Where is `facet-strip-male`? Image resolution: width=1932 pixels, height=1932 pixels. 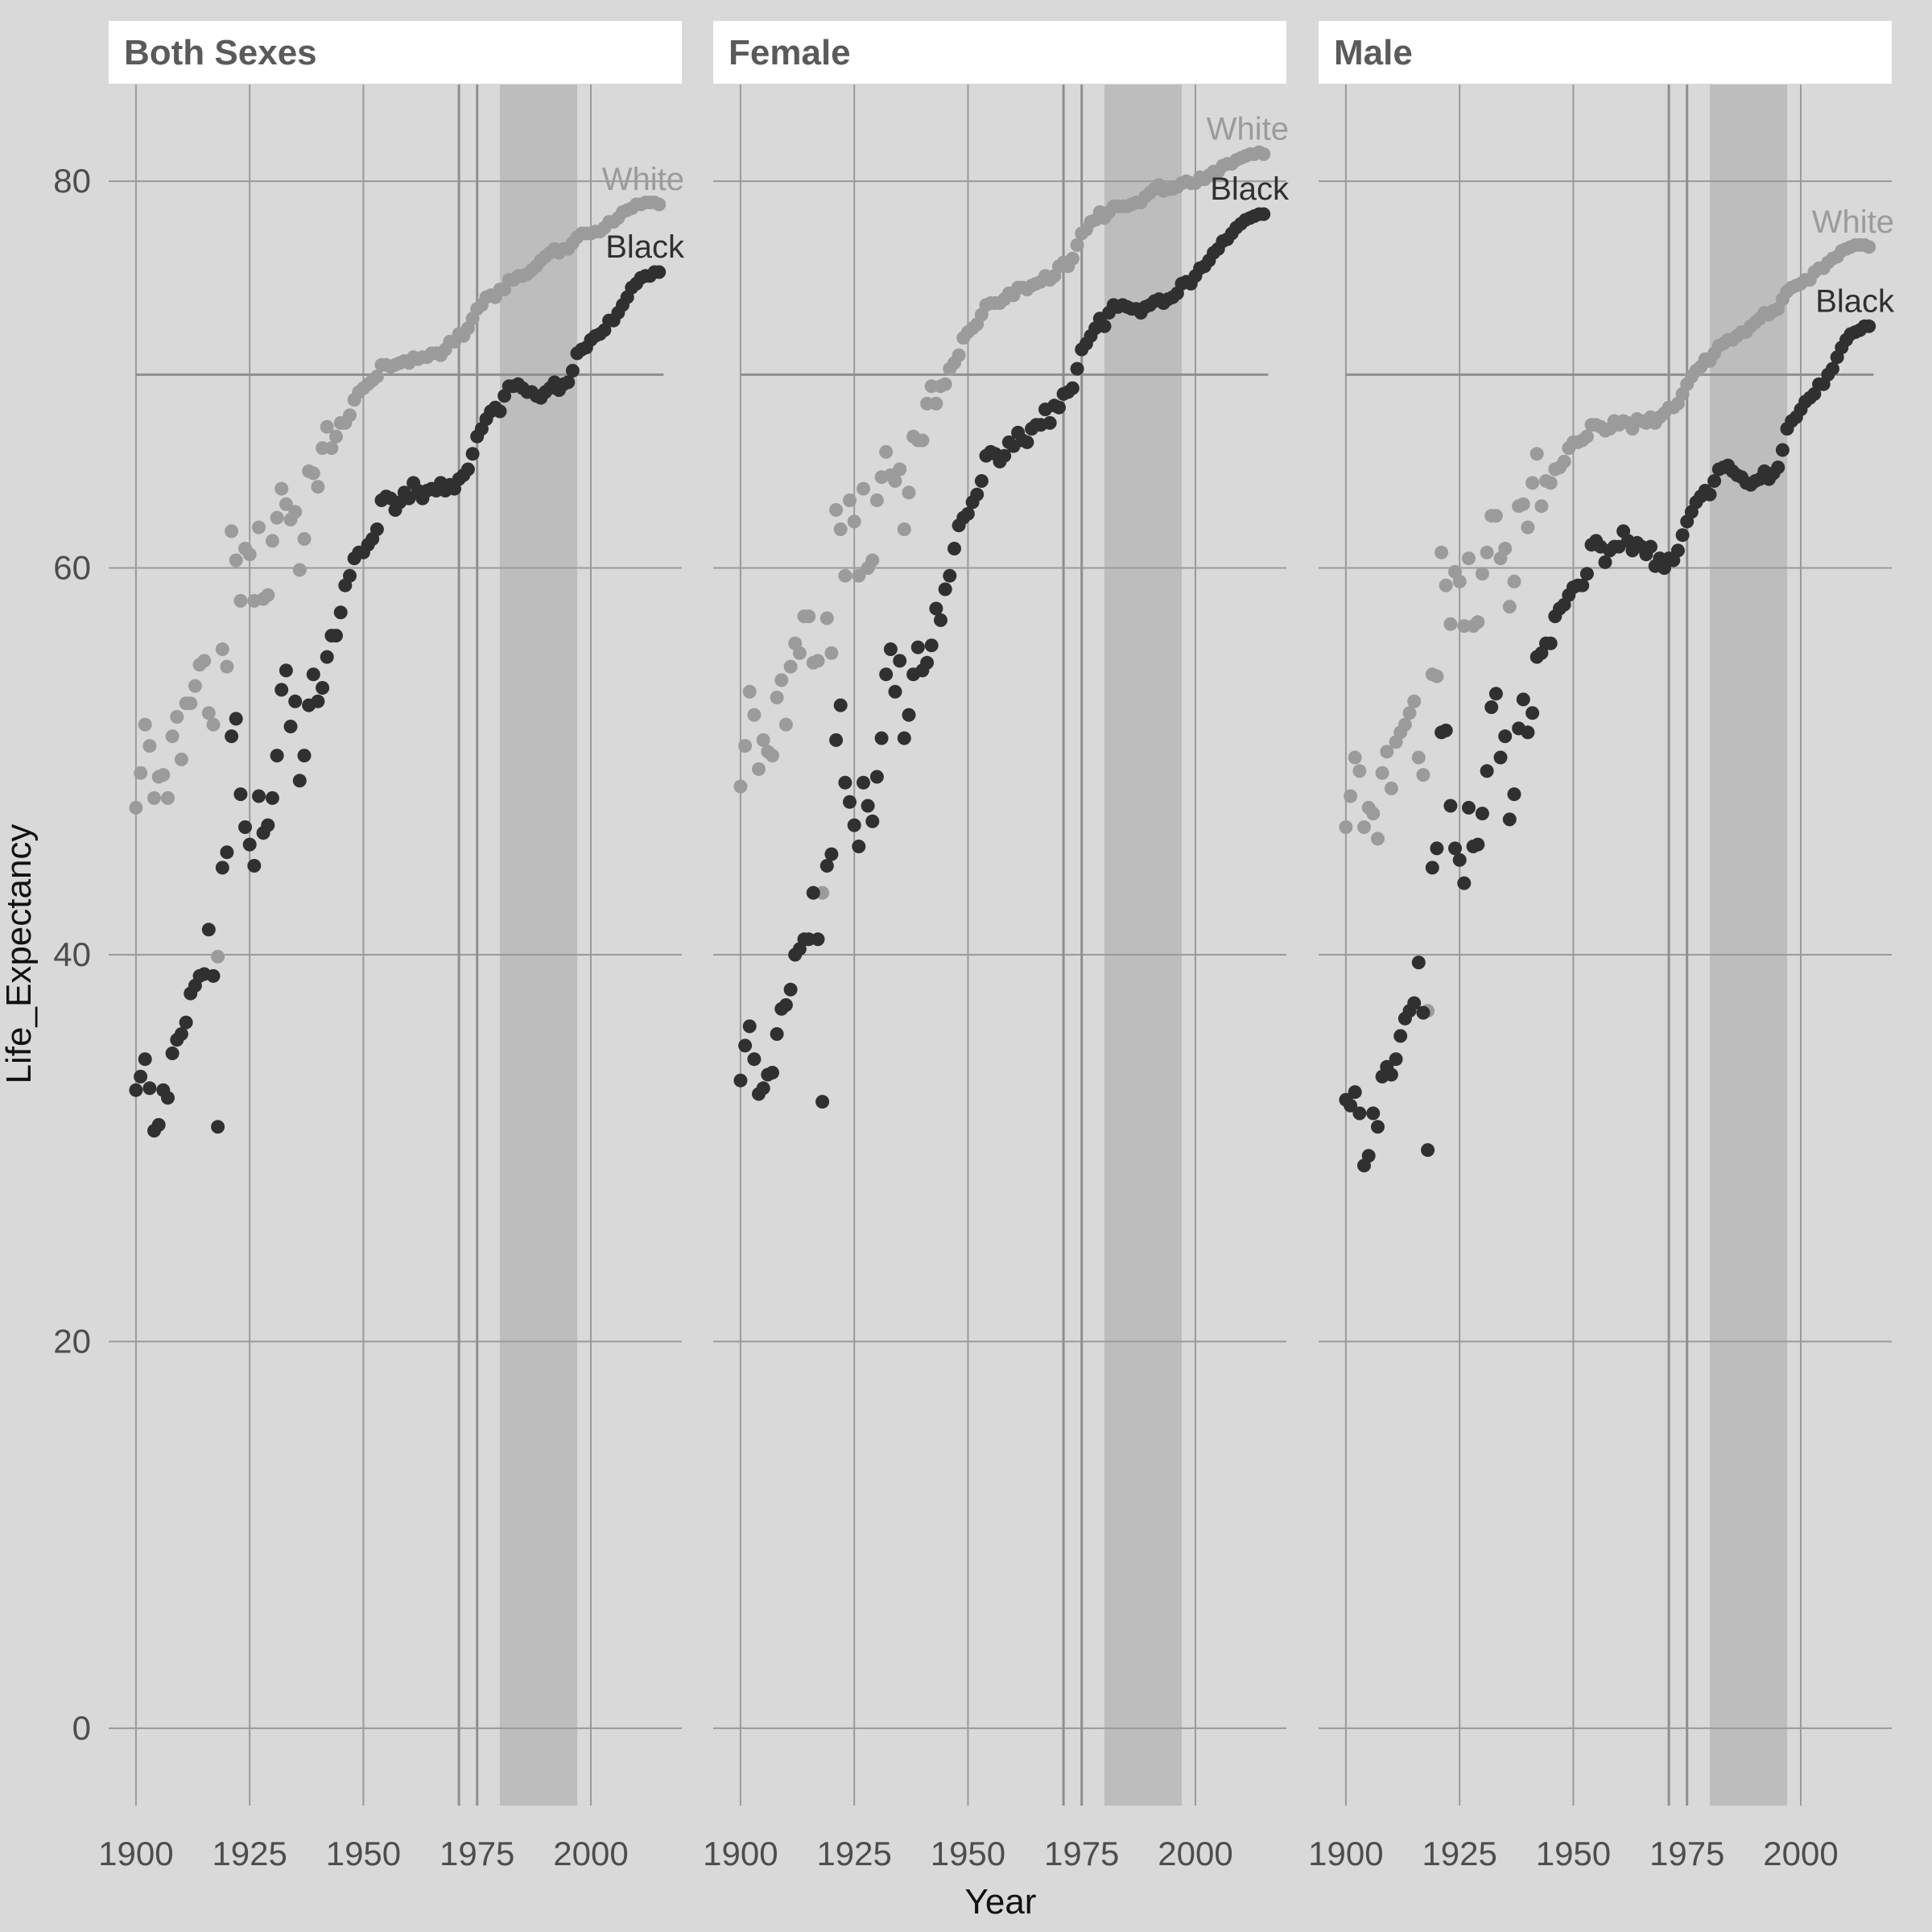
facet-strip-male is located at coordinates (1605, 53).